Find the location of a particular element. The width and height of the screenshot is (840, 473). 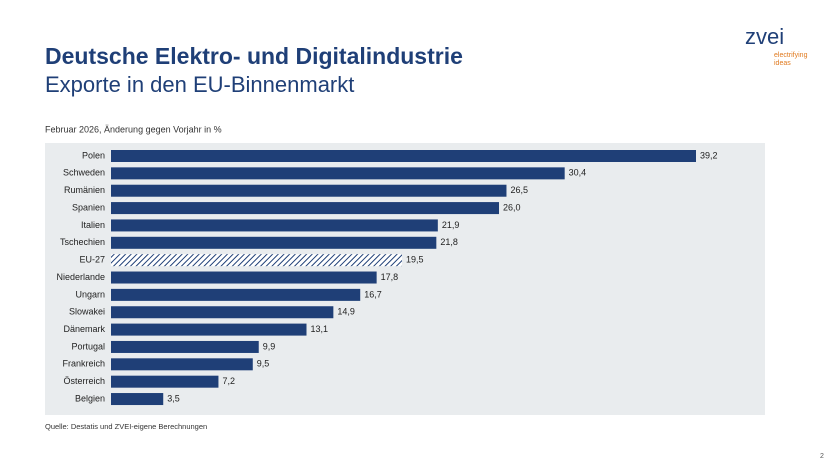

value-label: 16,7 is located at coordinates (373, 294).